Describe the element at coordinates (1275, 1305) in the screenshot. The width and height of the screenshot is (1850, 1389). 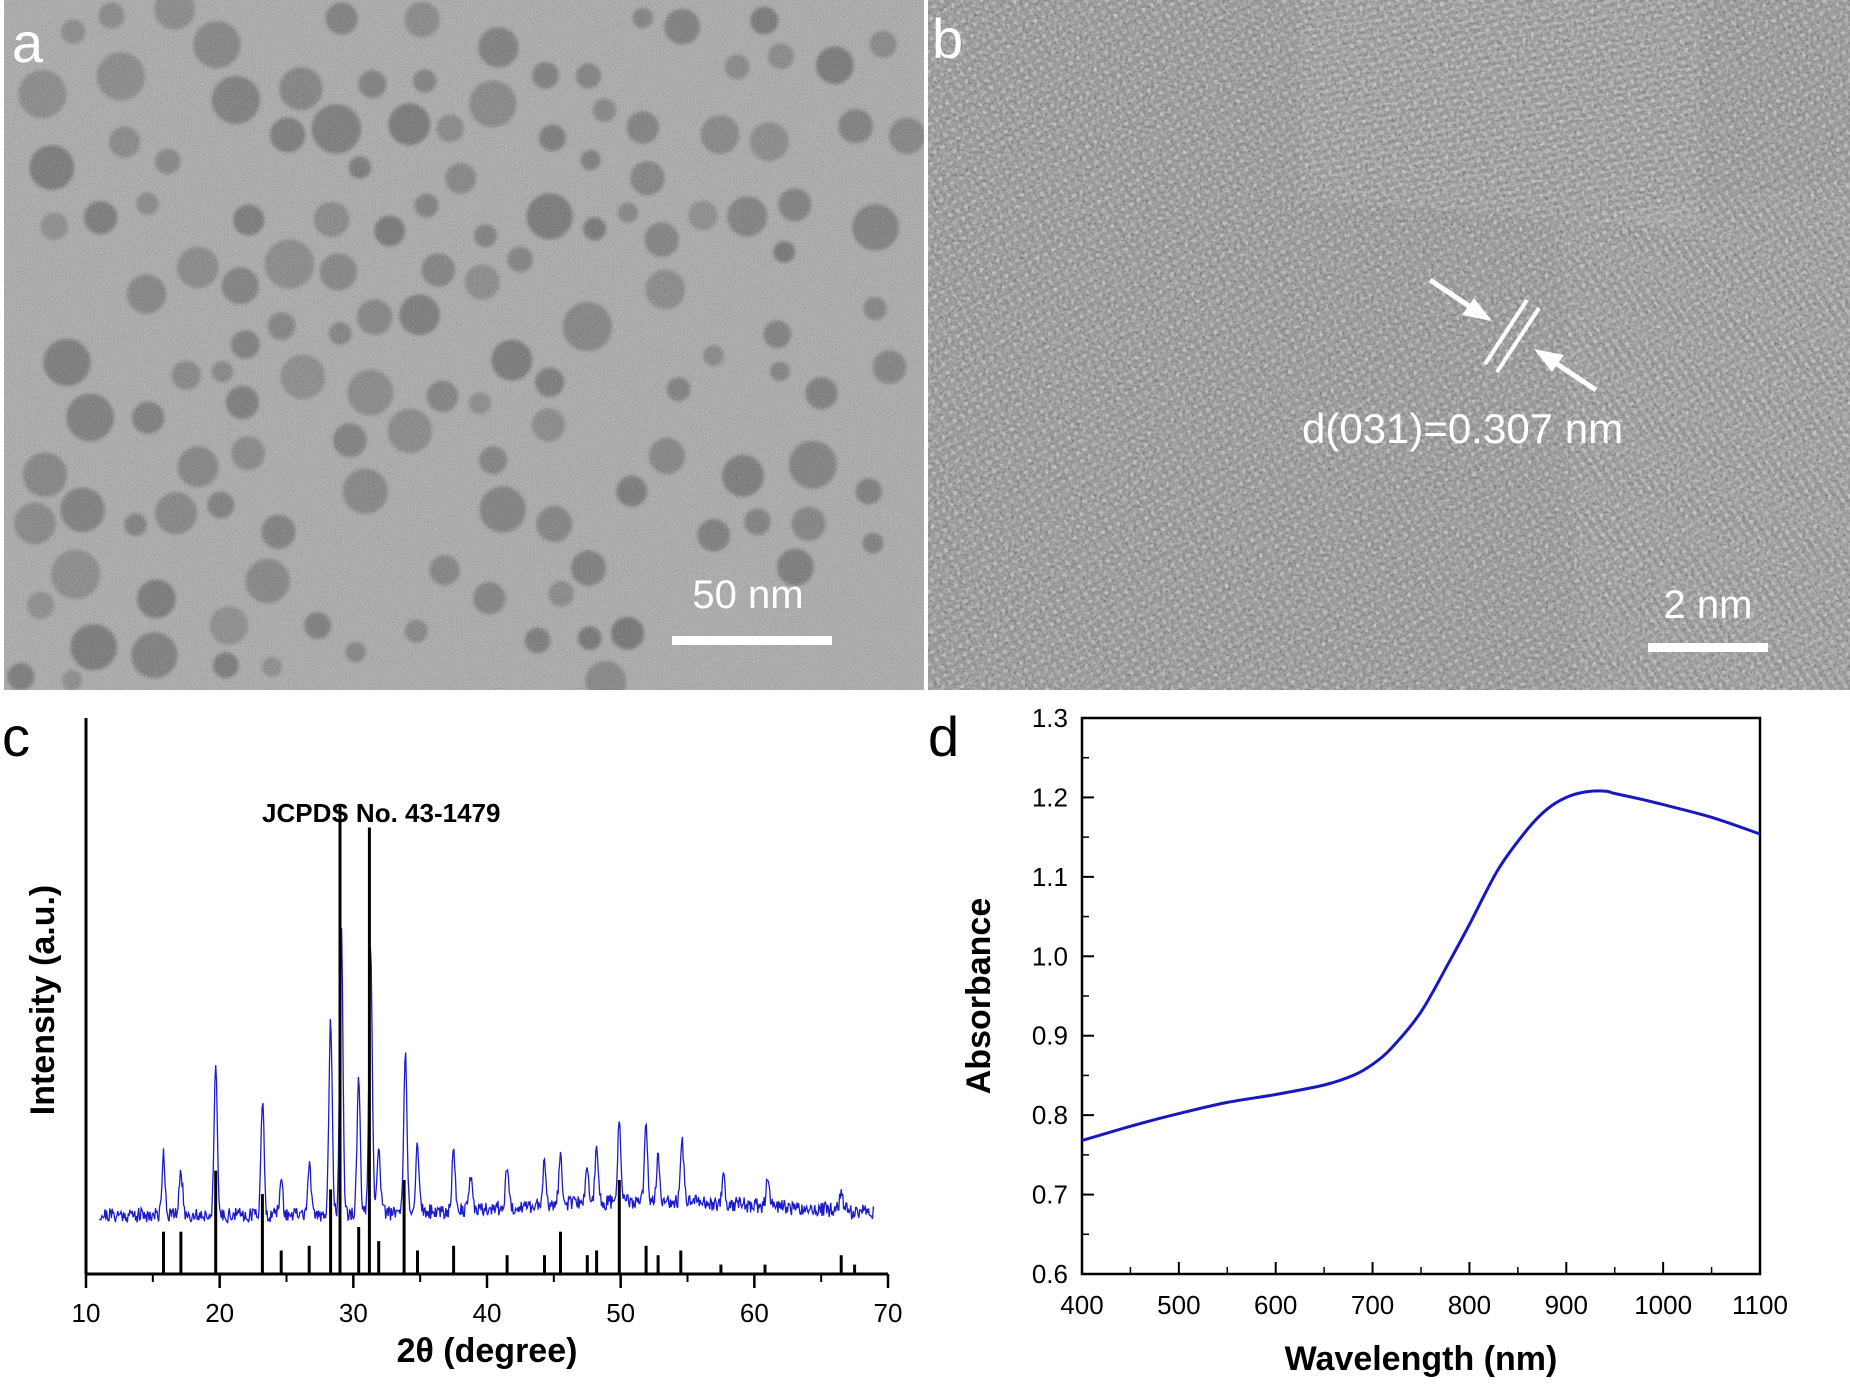
I see `x-tick-label: 600` at that location.